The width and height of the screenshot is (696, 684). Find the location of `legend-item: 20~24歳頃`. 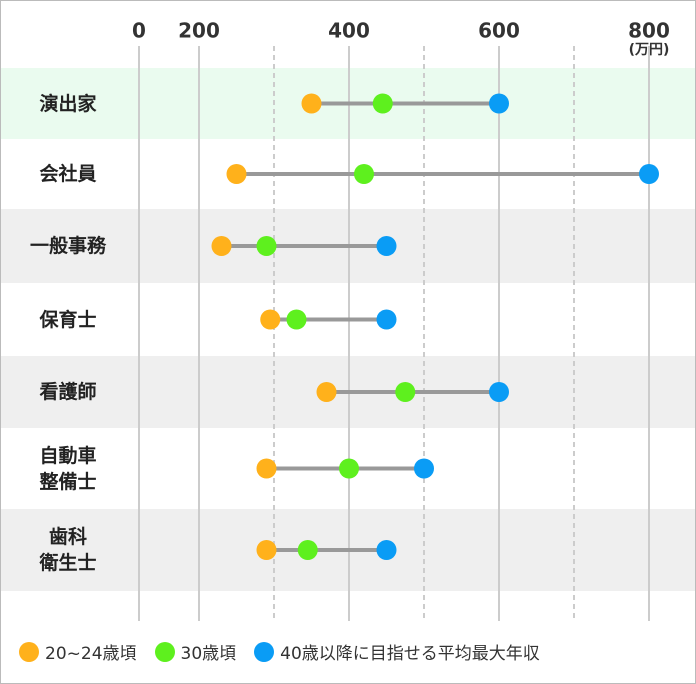

legend-item: 20~24歳頃 is located at coordinates (78, 651).